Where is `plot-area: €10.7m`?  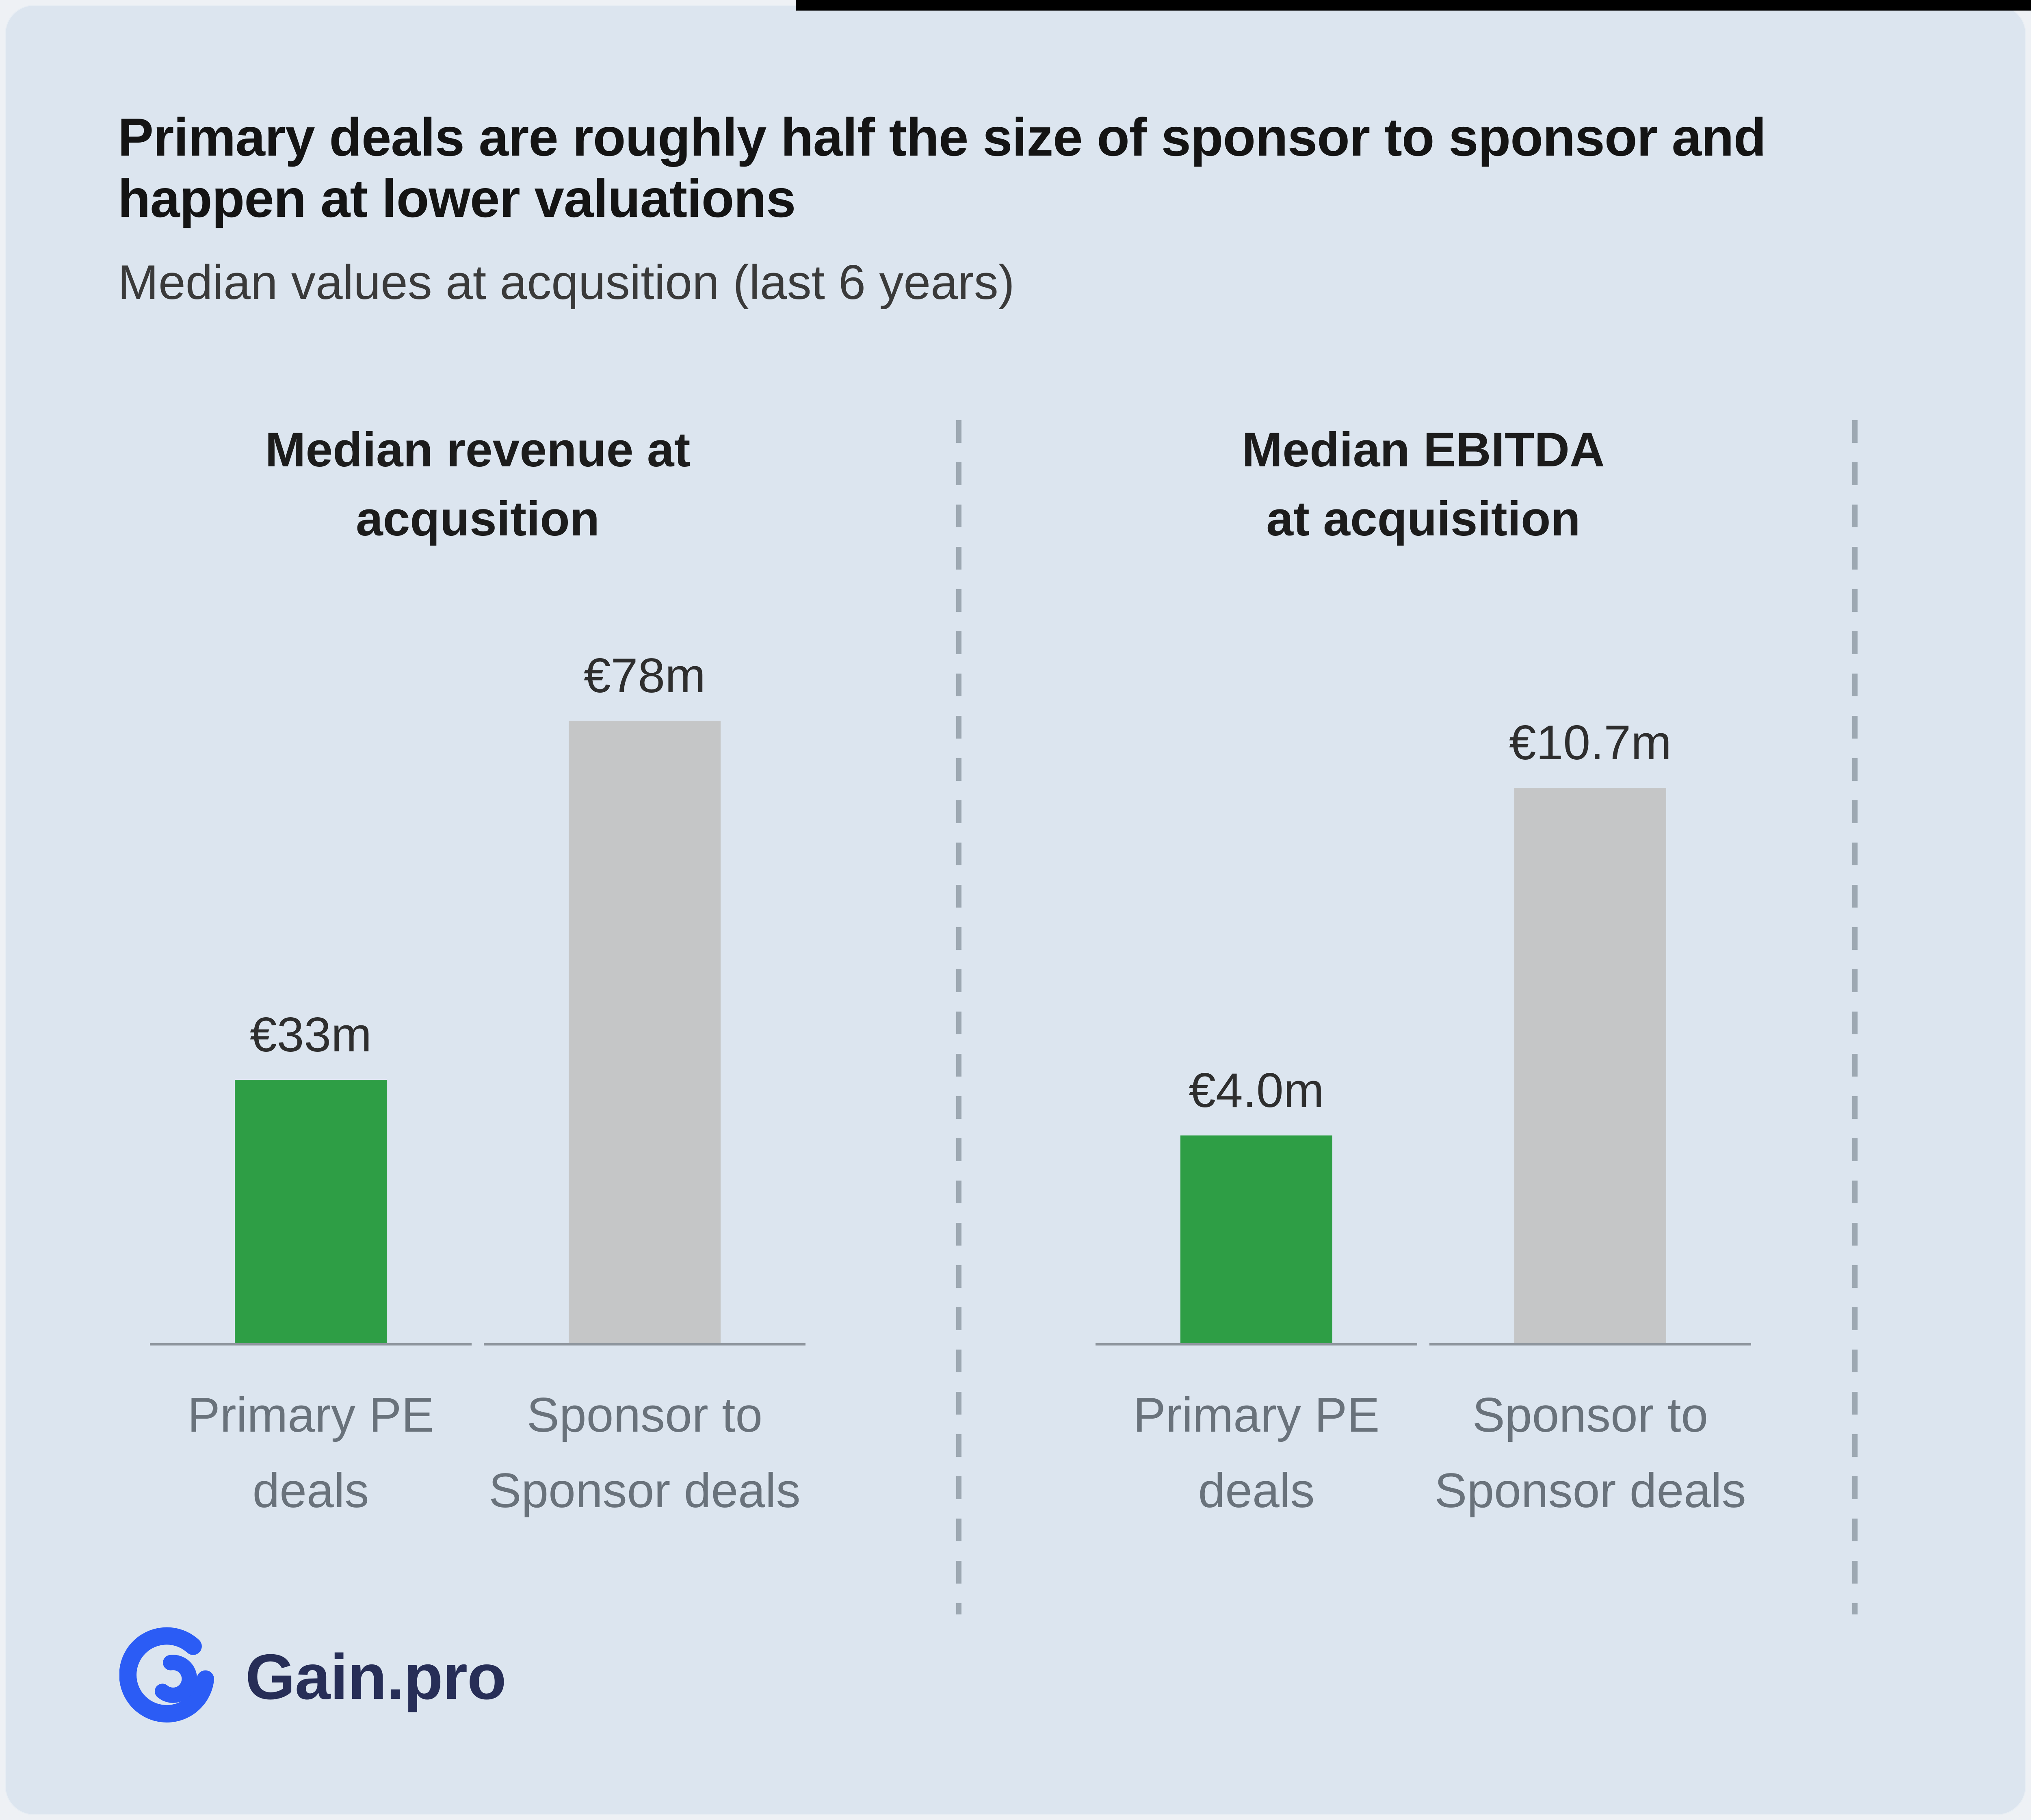
plot-area: €10.7m is located at coordinates (1590, 972).